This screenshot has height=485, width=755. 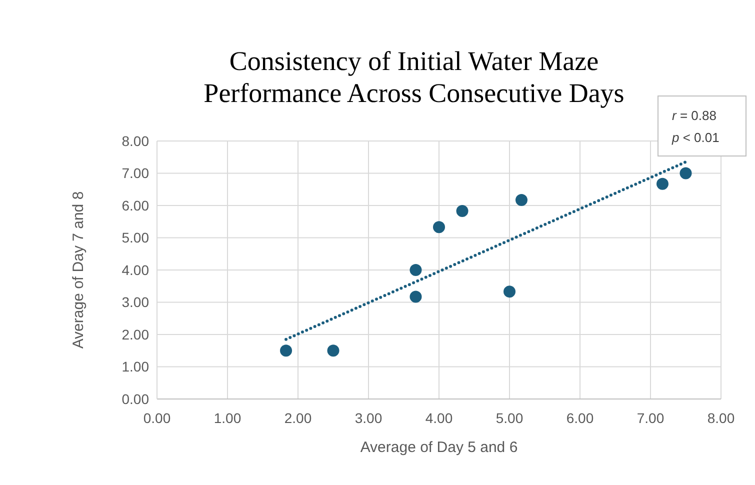 I want to click on y-tick-label: 3.00, so click(x=136, y=302).